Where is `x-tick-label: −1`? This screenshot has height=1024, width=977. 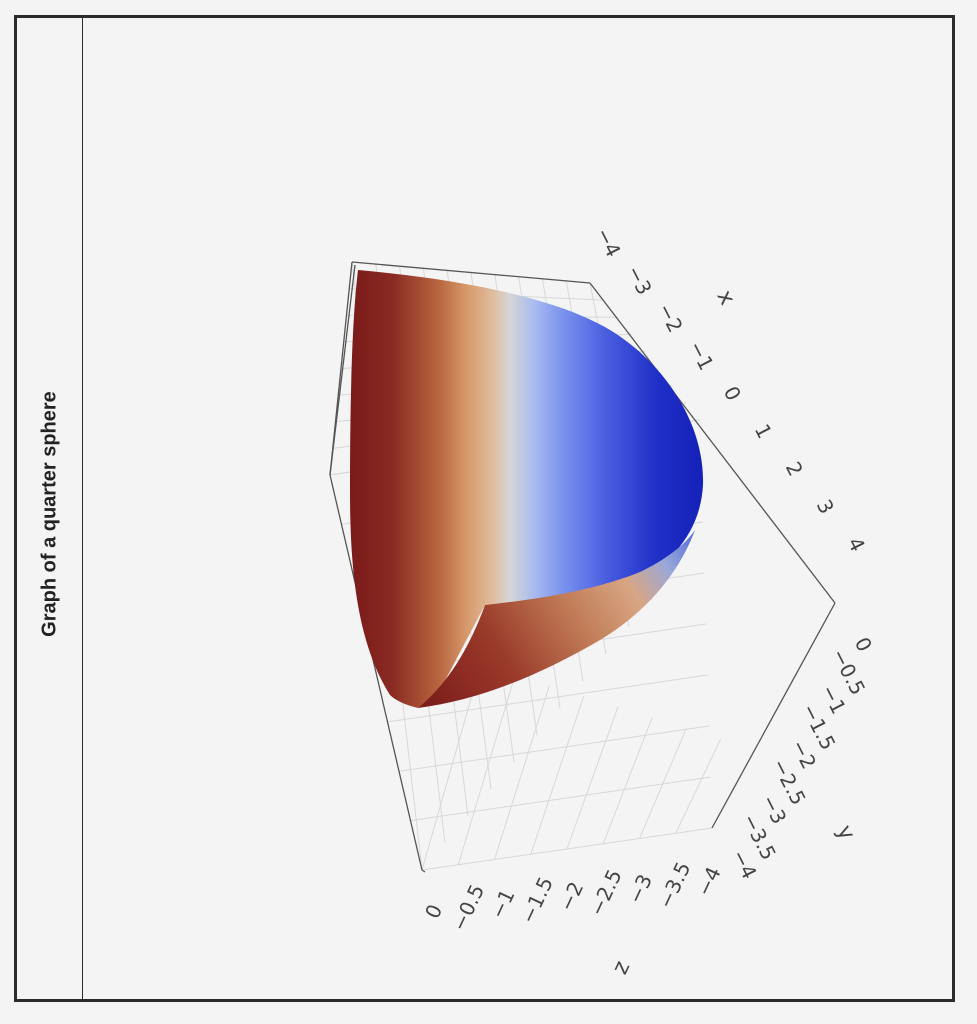 x-tick-label: −1 is located at coordinates (701, 355).